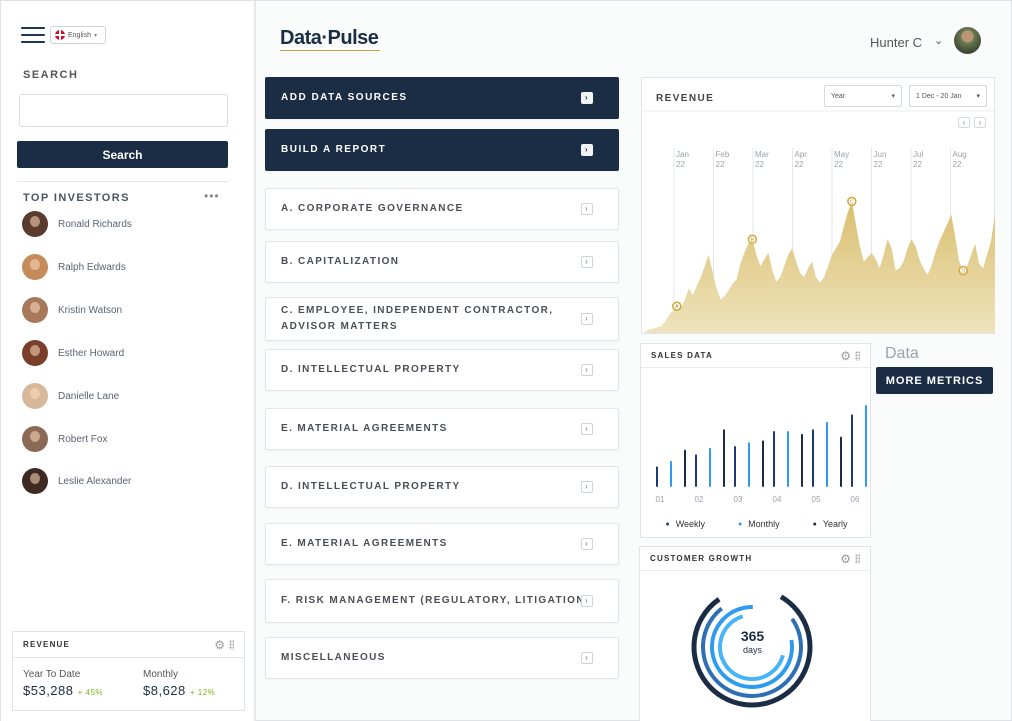 Image resolution: width=1012 pixels, height=721 pixels. Describe the element at coordinates (123, 110) in the screenshot. I see `search-input` at that location.